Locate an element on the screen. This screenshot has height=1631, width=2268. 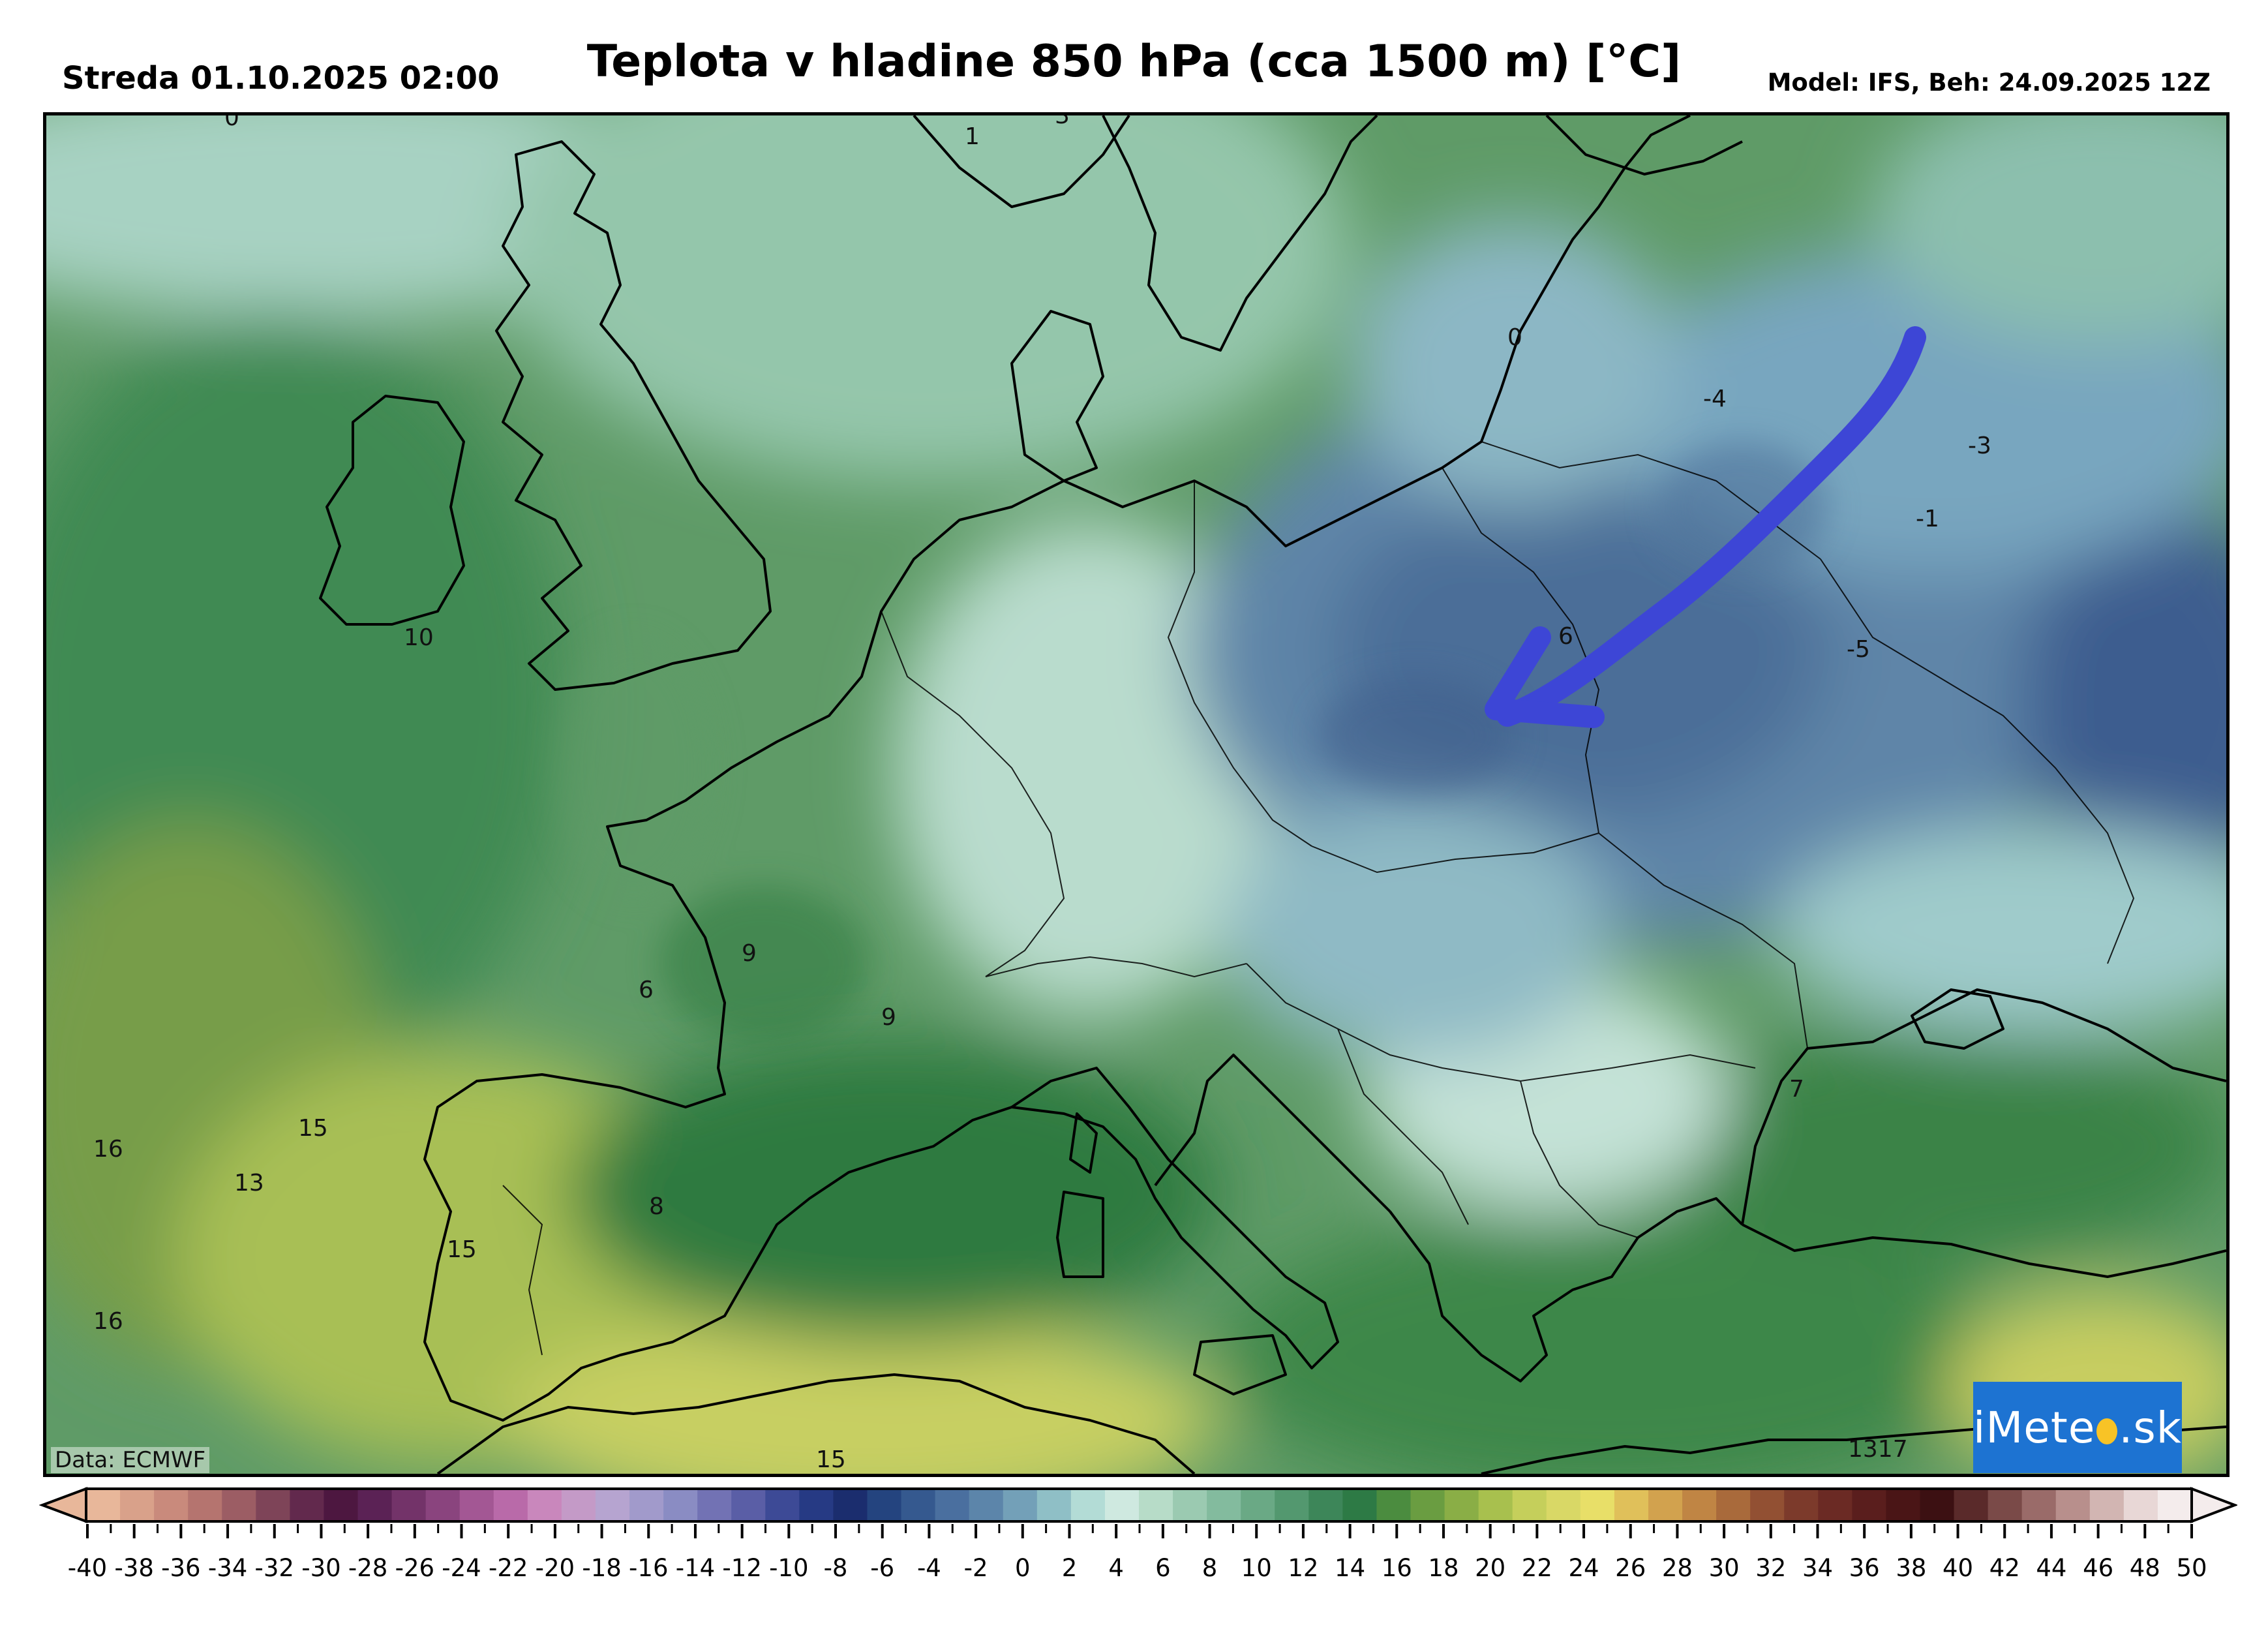
colorbar-tick-label: -20 is located at coordinates (555, 1568).